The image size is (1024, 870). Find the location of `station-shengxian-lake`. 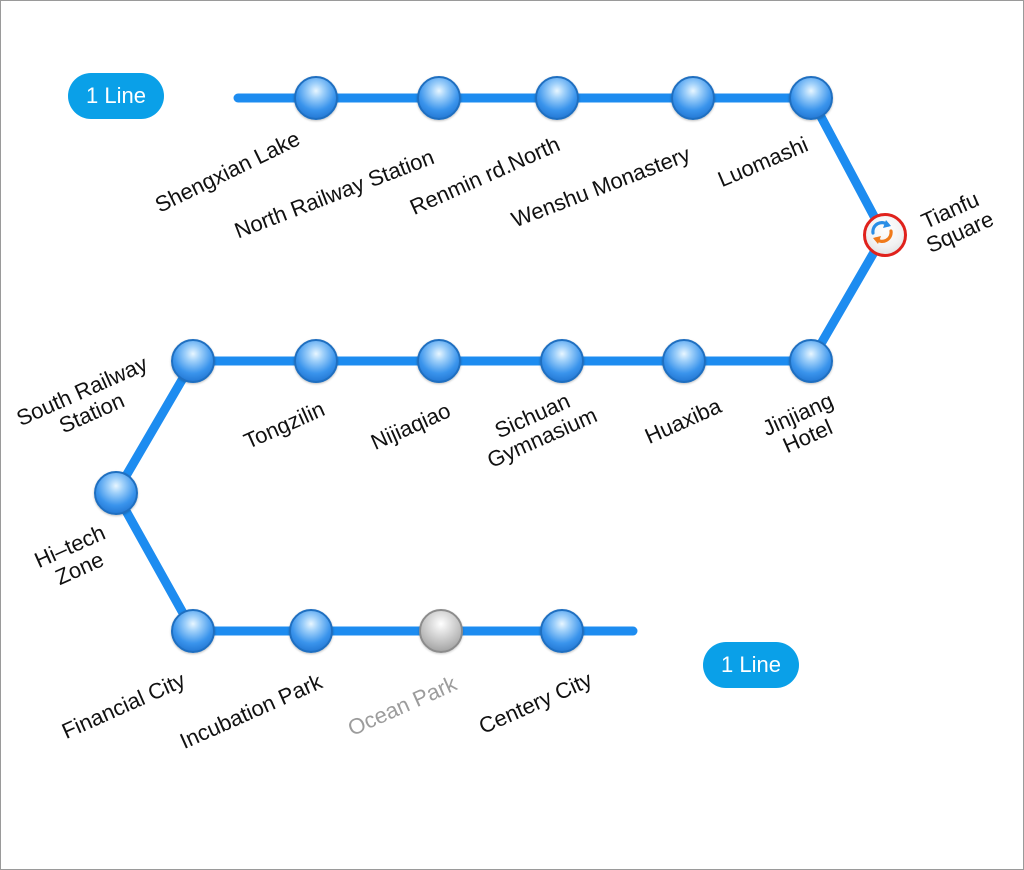

station-shengxian-lake is located at coordinates (316, 98).